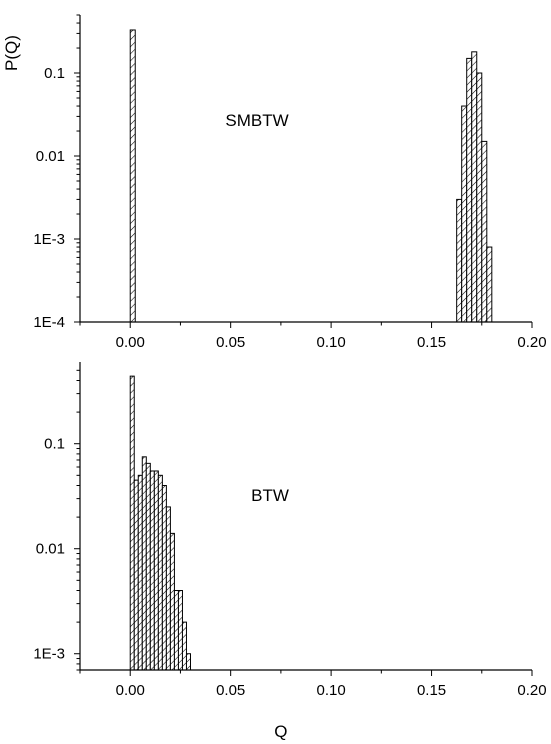  What do you see at coordinates (280, 731) in the screenshot?
I see `x-axis-title: Q` at bounding box center [280, 731].